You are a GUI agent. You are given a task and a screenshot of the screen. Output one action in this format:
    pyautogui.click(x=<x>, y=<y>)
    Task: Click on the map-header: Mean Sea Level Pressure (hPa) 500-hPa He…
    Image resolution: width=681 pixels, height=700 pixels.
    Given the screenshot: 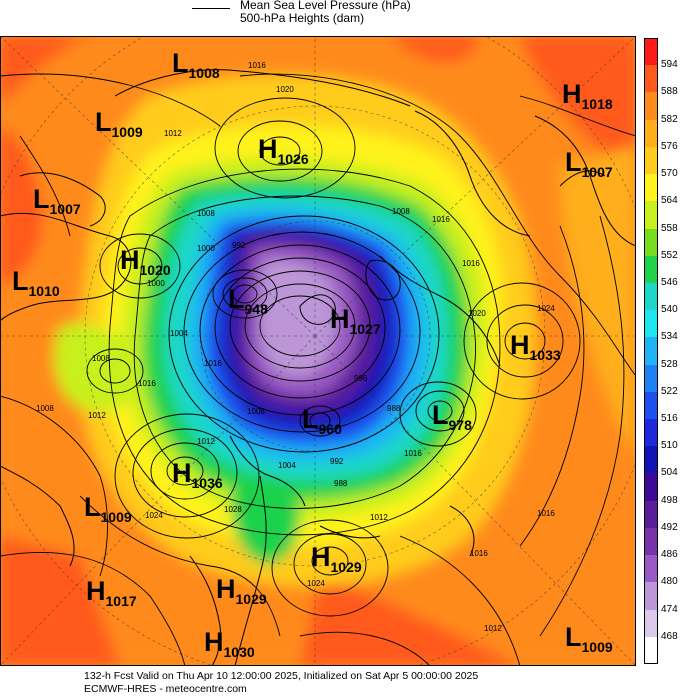 What is the action you would take?
    pyautogui.click(x=340, y=18)
    